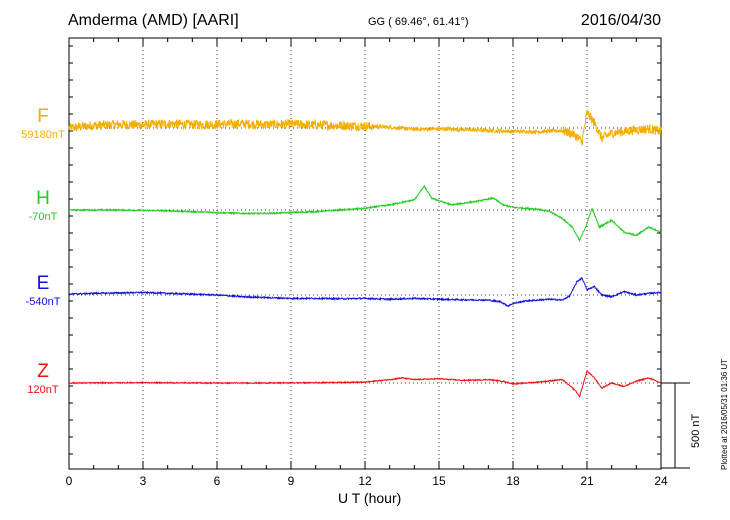  Describe the element at coordinates (418, 22) in the screenshot. I see `geographic-coordinates: GG ( 69.46°, 61.41°)` at that location.